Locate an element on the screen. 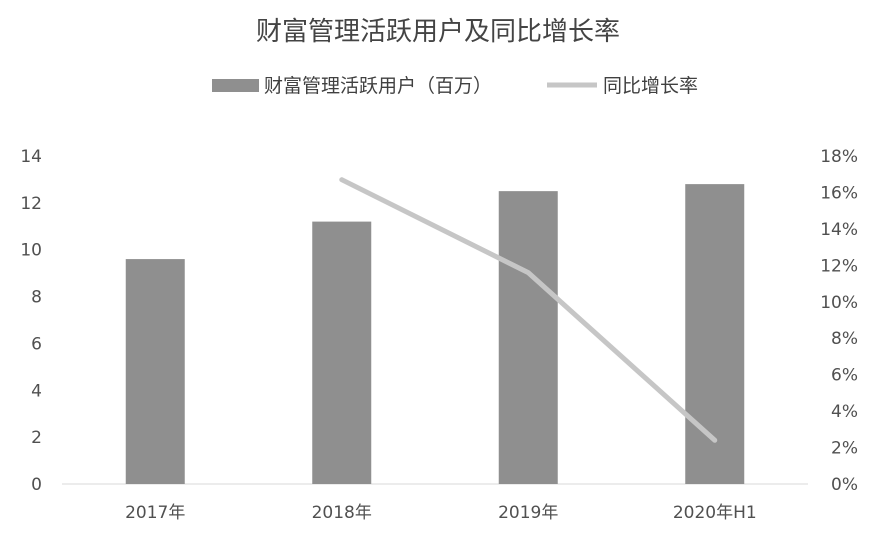 Image resolution: width=870 pixels, height=536 pixels. y-left-tick-label: 8 is located at coordinates (36, 298).